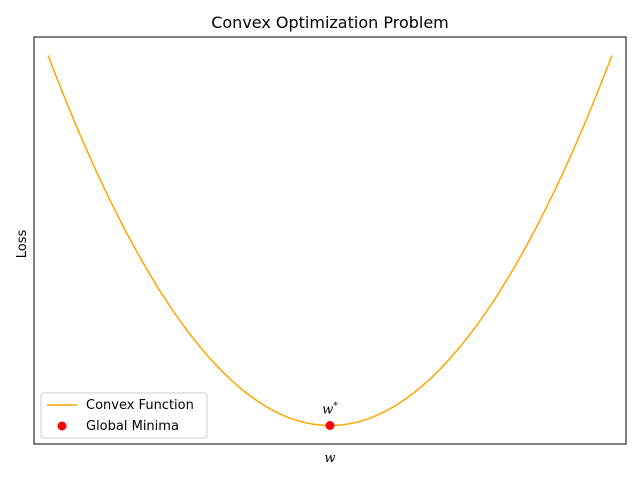 This screenshot has width=640, height=480. What do you see at coordinates (62, 426) in the screenshot?
I see `legend-marker-swatch` at bounding box center [62, 426].